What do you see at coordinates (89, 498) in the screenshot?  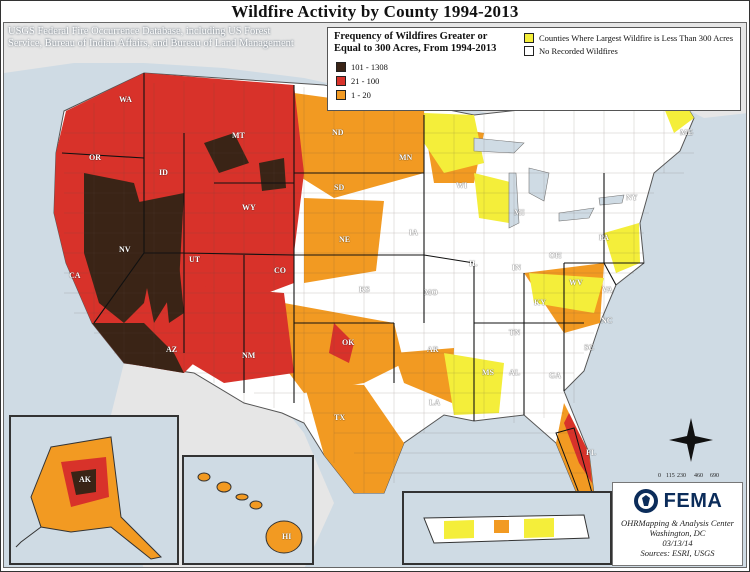 I see `alaska-svg` at bounding box center [89, 498].